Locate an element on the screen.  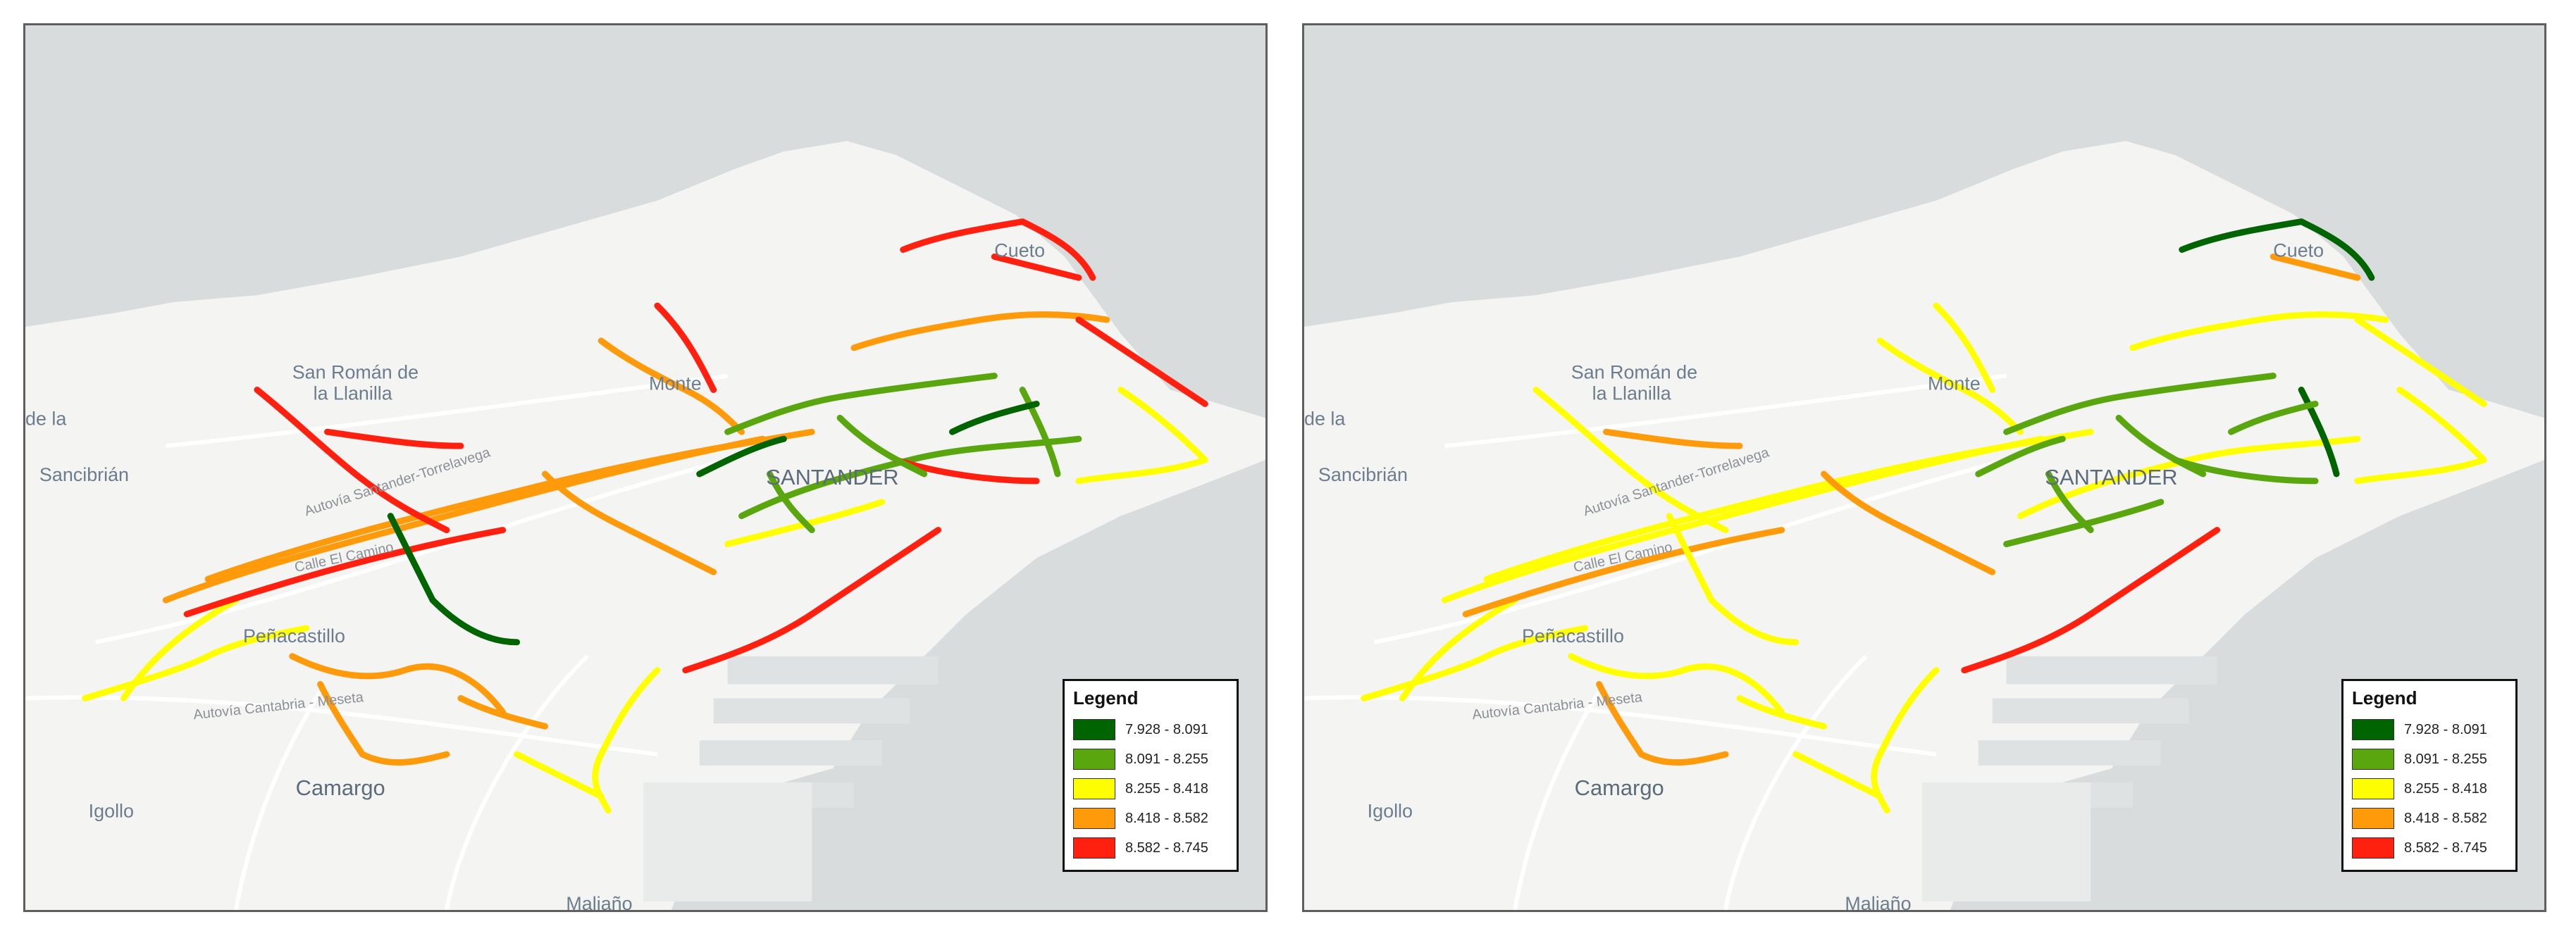
port-docks is located at coordinates (2090, 732).